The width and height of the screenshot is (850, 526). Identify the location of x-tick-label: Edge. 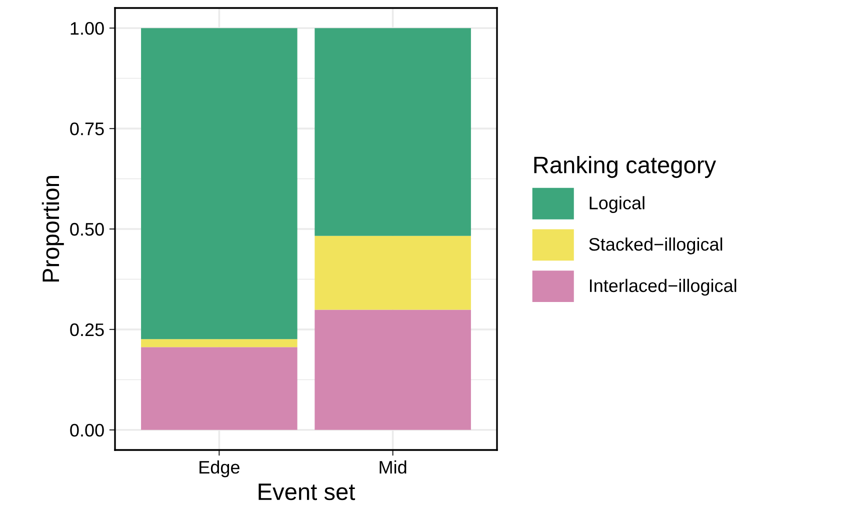
(220, 469).